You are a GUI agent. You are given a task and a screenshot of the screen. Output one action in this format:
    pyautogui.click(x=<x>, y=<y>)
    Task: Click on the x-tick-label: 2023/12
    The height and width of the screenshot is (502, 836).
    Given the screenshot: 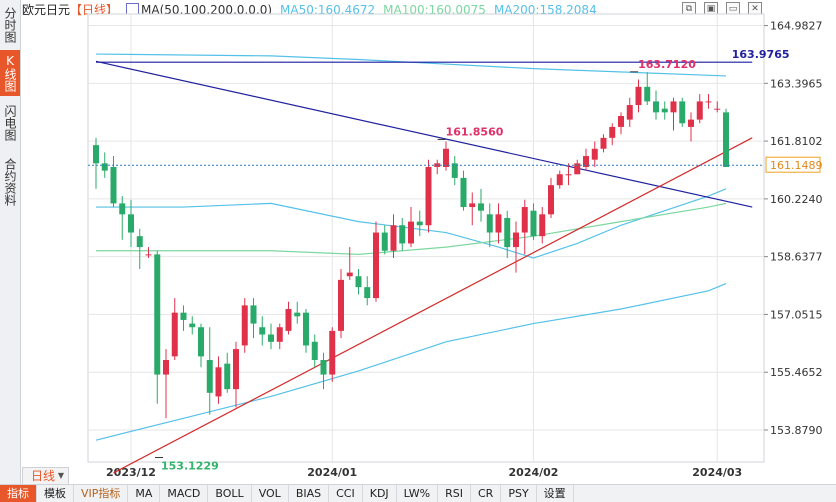 What is the action you would take?
    pyautogui.click(x=131, y=472)
    